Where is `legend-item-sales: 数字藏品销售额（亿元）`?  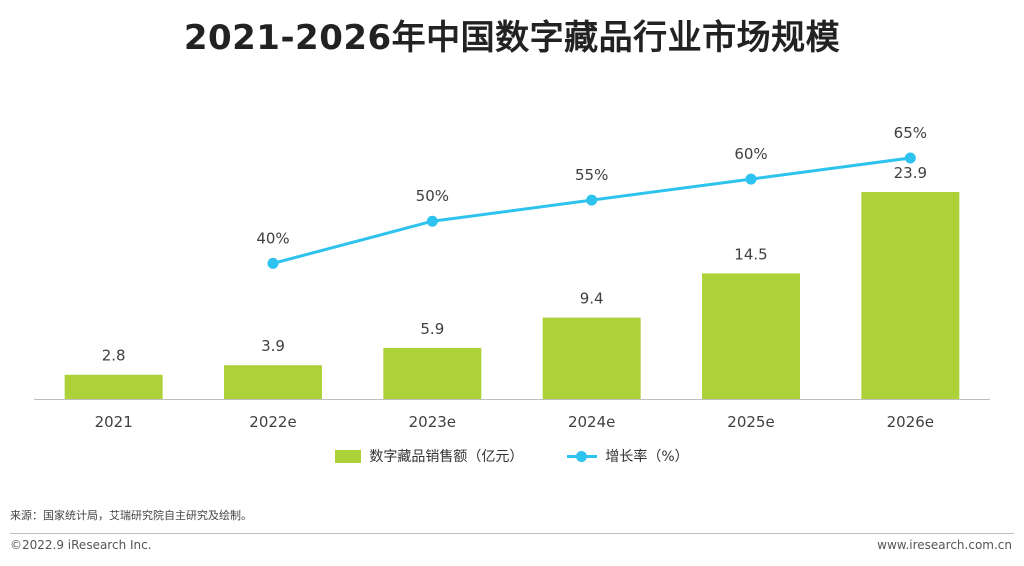
legend-item-sales: 数字藏品销售额（亿元） is located at coordinates (429, 456).